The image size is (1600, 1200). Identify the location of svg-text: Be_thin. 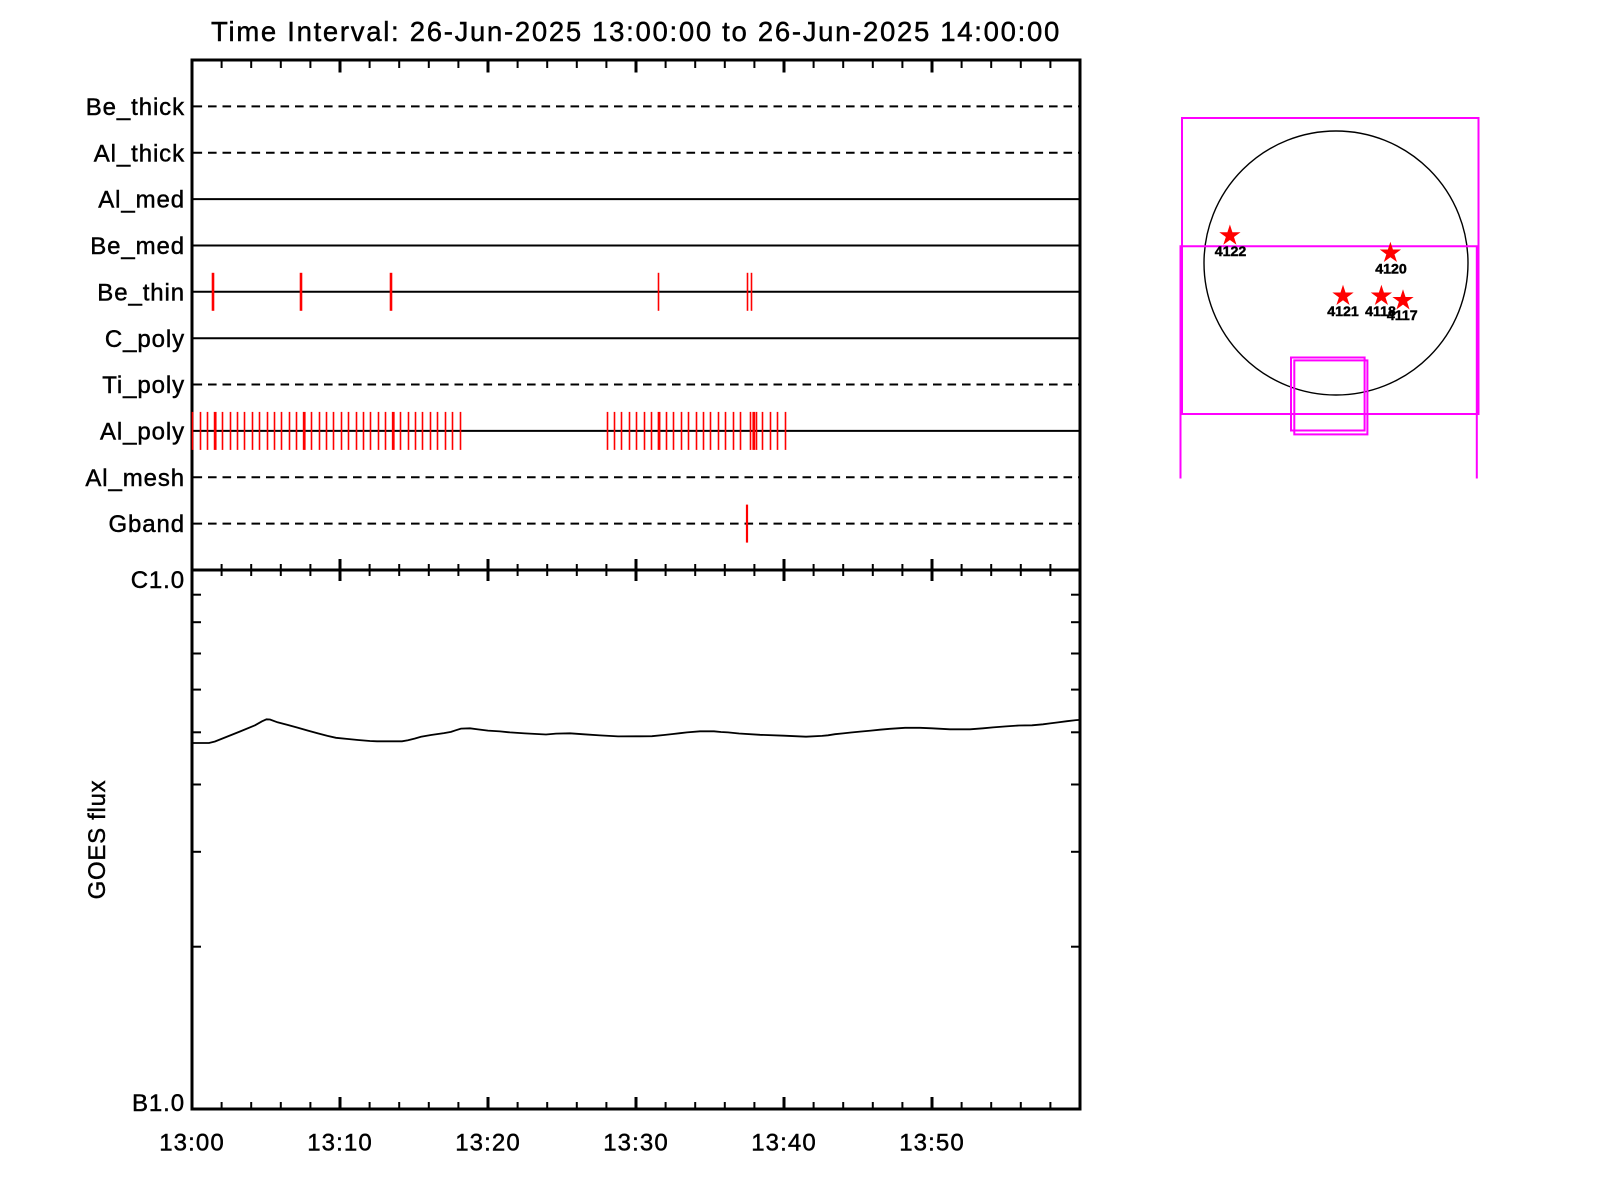
(141, 292).